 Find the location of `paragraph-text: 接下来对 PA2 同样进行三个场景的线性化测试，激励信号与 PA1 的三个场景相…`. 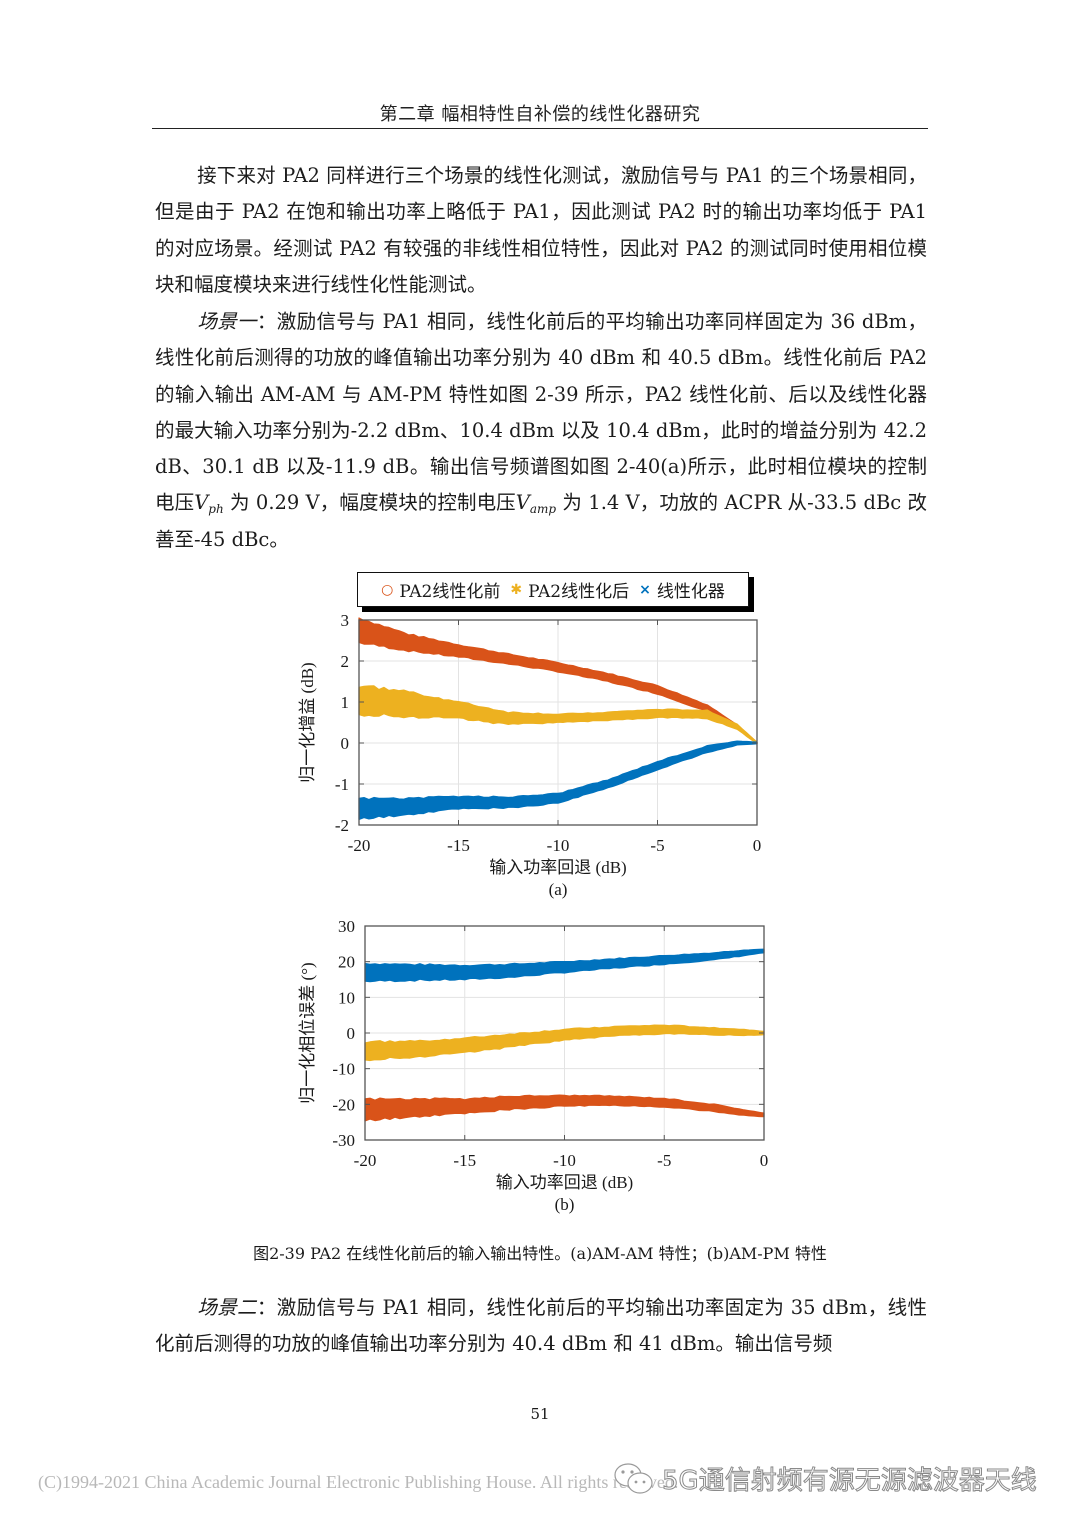

paragraph-text: 接下来对 PA2 同样进行三个场景的线性化测试，激励信号与 PA1 的三个场景相… is located at coordinates (541, 230).